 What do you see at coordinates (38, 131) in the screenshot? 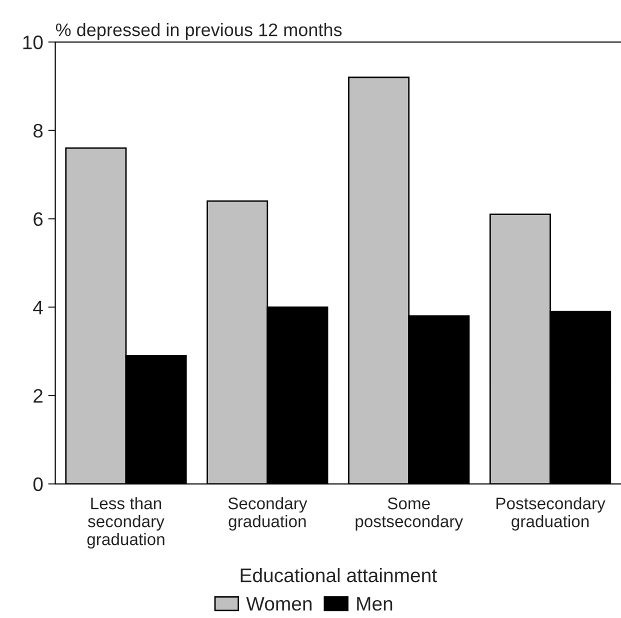
I see `y-tick-label: 8` at bounding box center [38, 131].